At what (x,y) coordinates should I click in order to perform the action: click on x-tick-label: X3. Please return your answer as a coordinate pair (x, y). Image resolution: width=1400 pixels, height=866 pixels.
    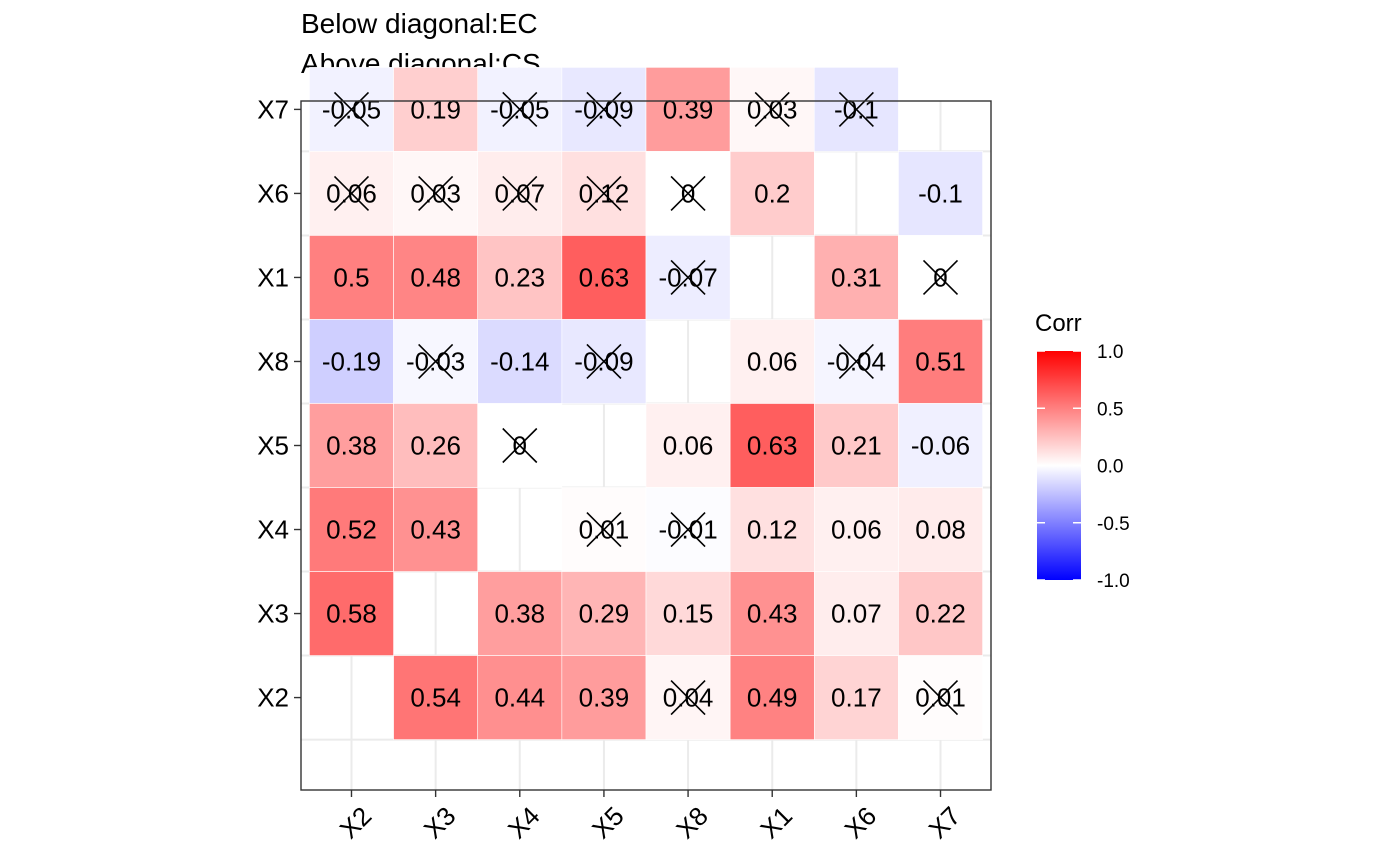
    Looking at the image, I should click on (440, 823).